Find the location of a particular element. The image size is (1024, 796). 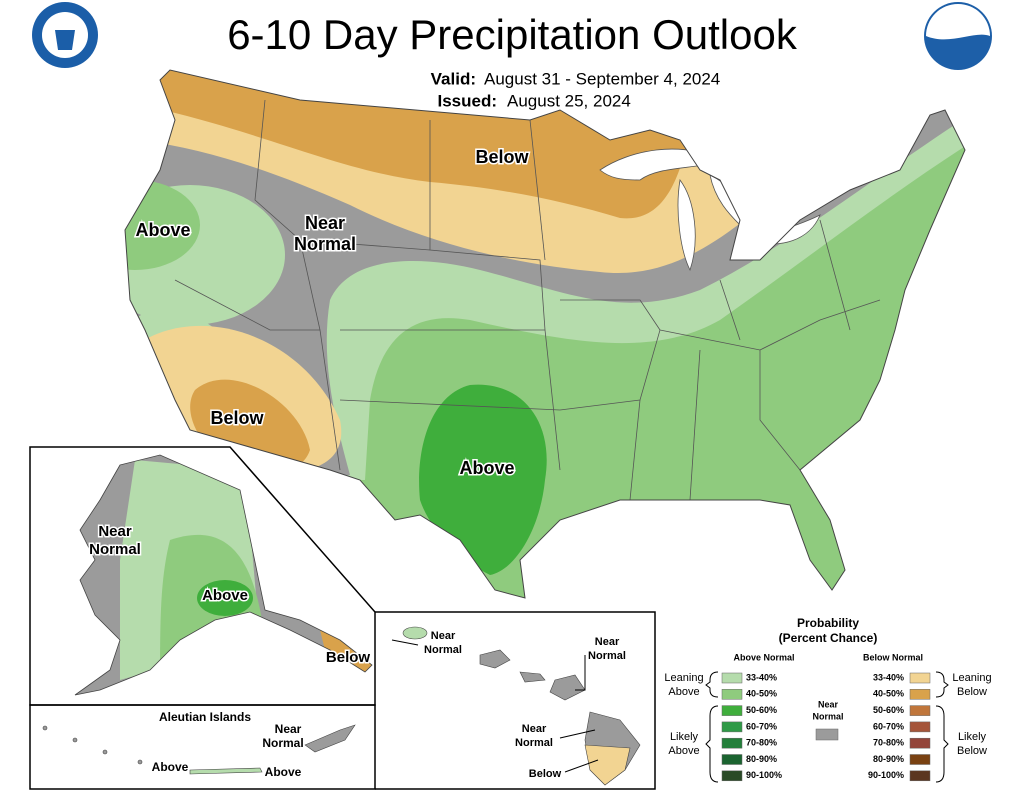

issued-label: Issued: is located at coordinates (467, 100).